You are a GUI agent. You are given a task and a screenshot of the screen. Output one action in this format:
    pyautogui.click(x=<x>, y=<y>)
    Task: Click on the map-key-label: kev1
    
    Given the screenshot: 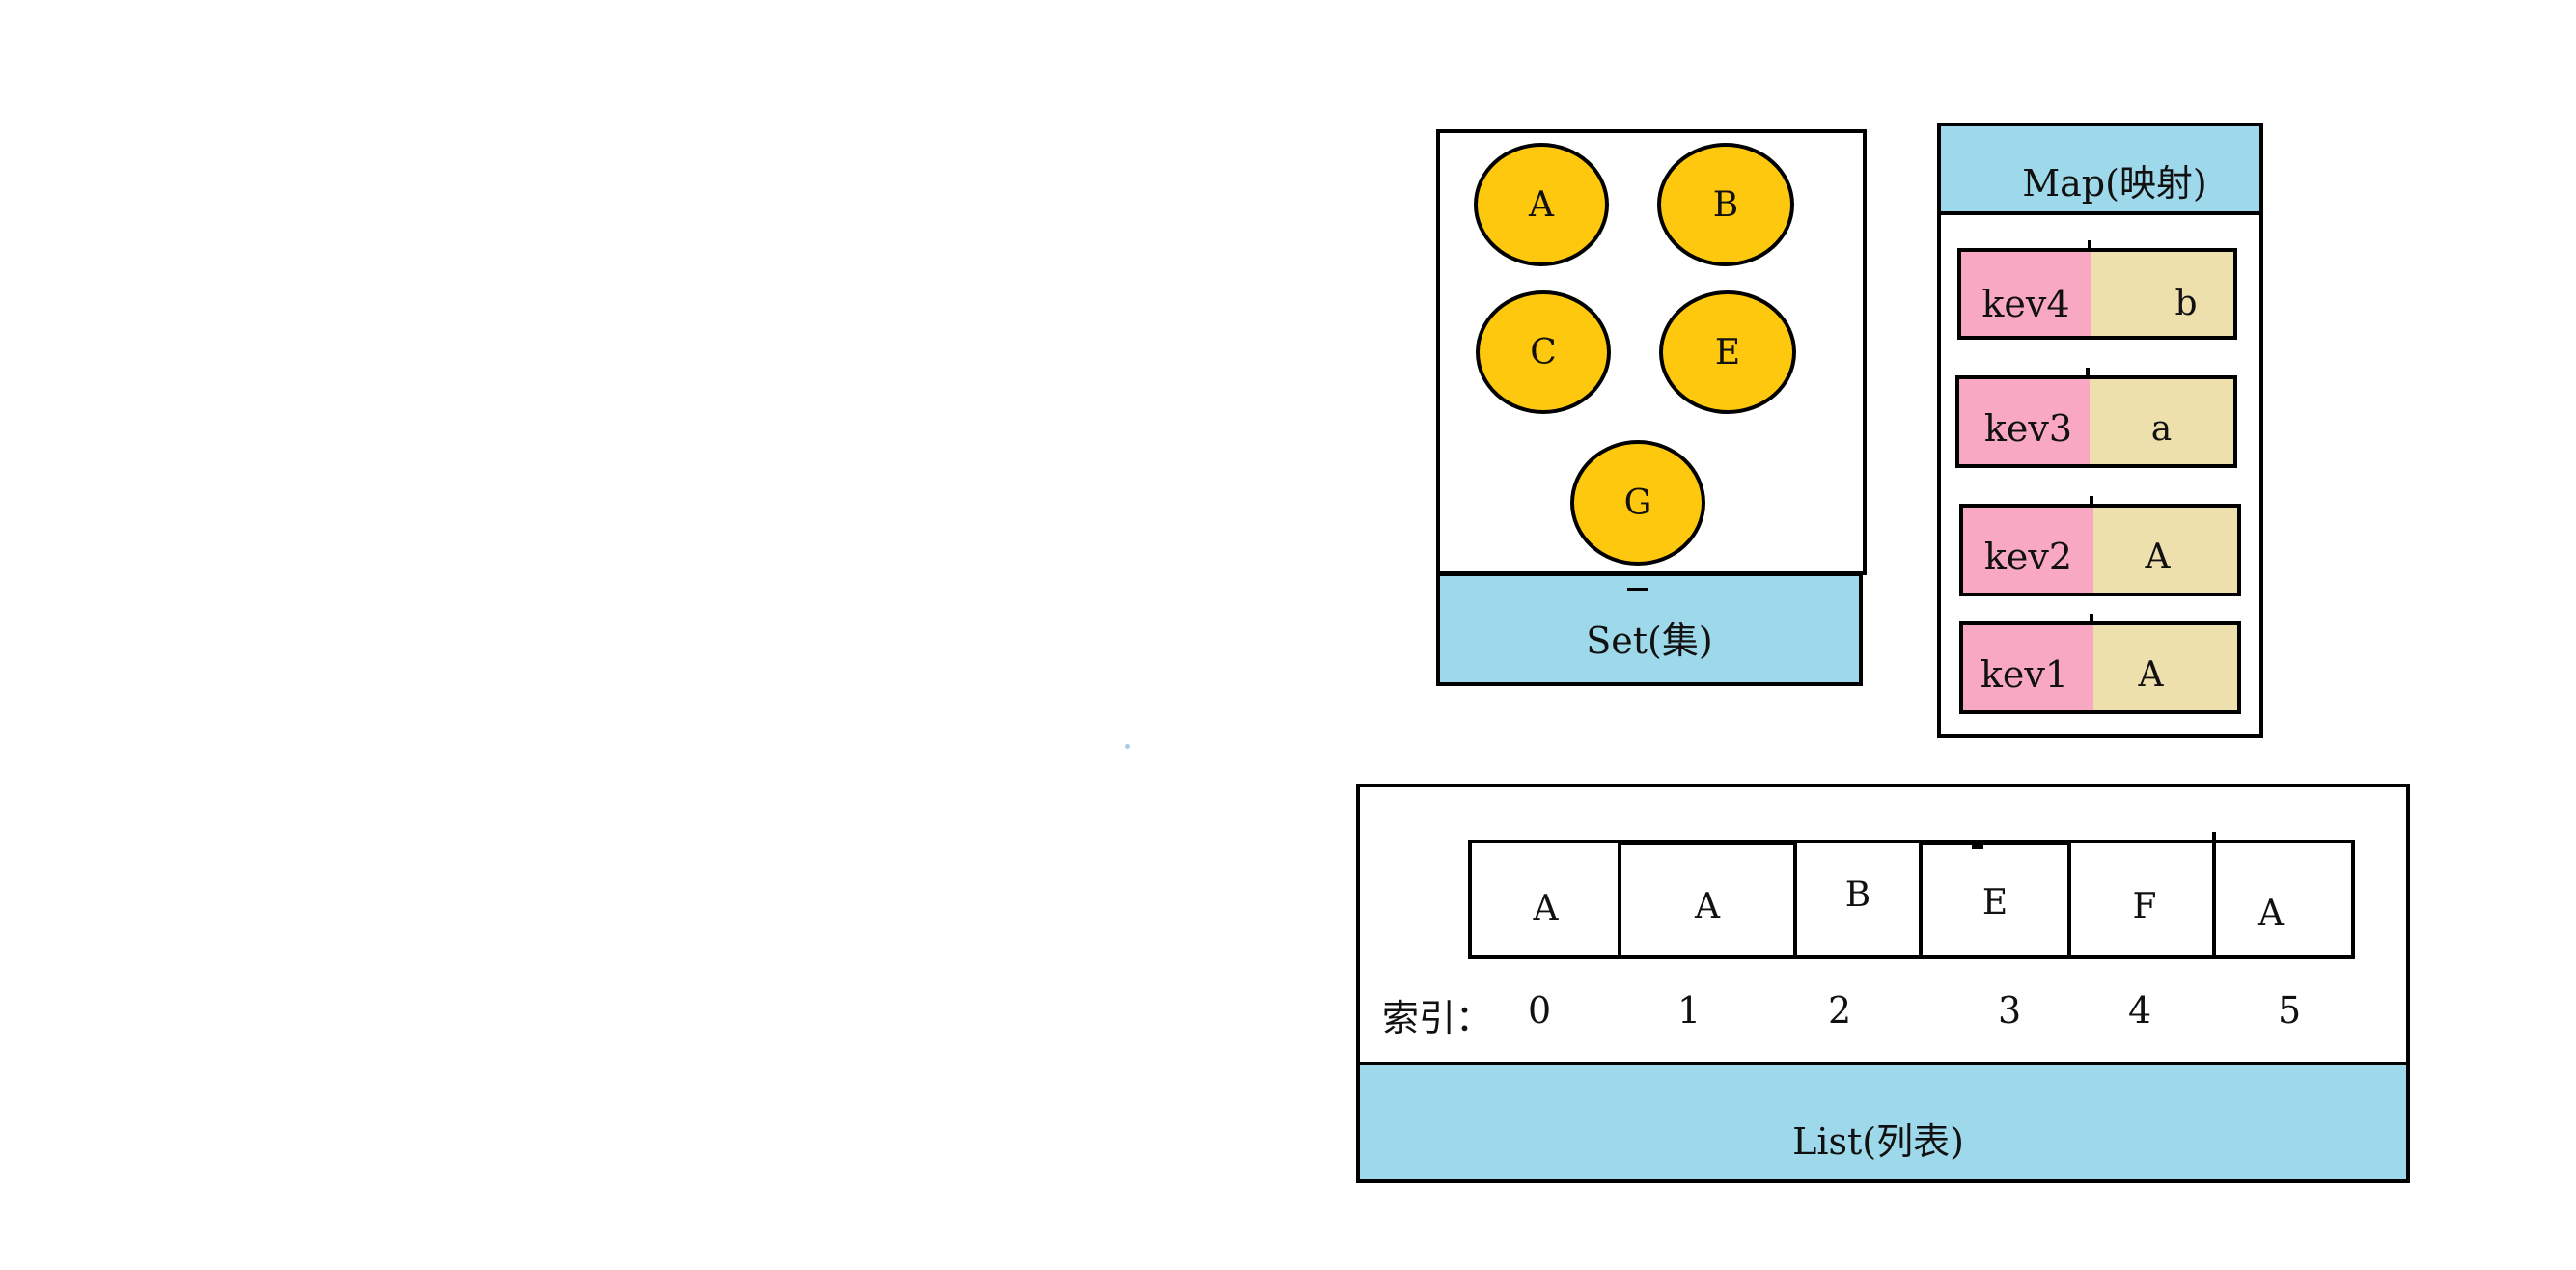 What is the action you would take?
    pyautogui.click(x=2024, y=675)
    